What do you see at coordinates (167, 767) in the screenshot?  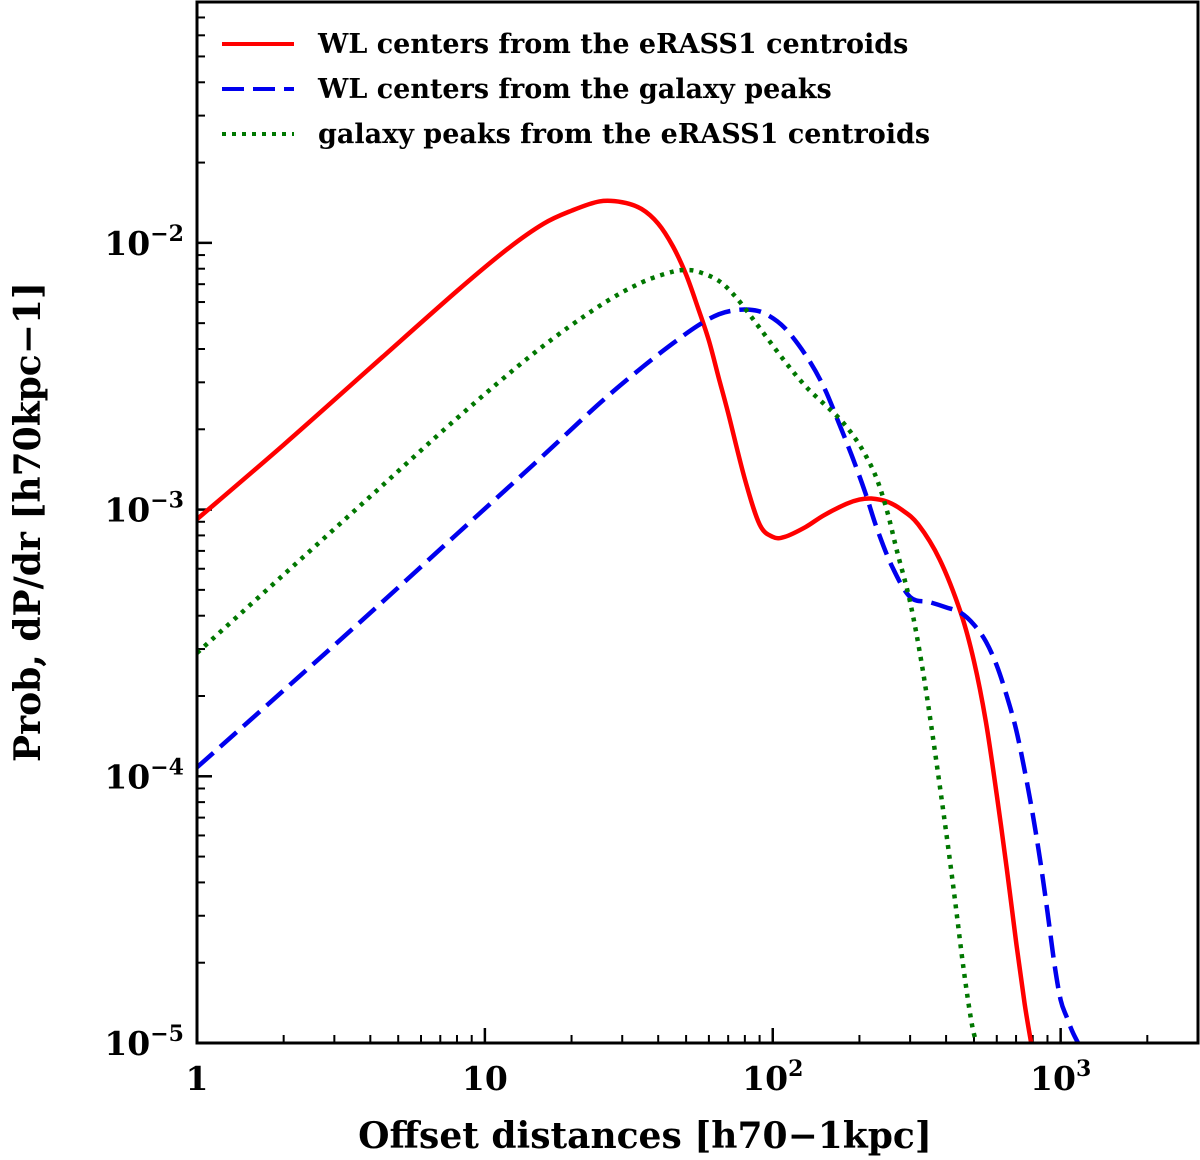 I see `y-tick-exp: −4` at bounding box center [167, 767].